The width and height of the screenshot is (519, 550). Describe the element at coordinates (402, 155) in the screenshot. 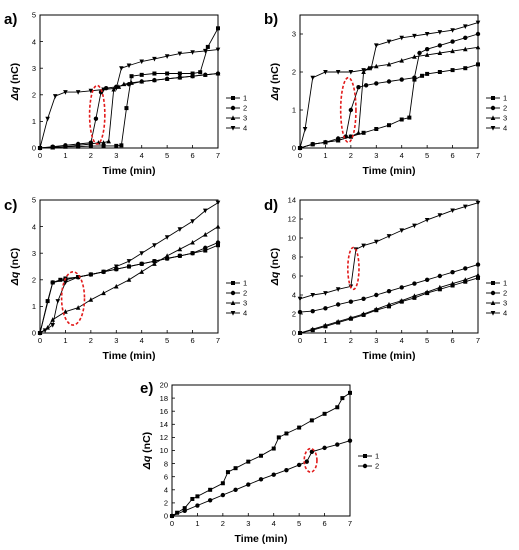

I see `x-tick-label: 4` at that location.